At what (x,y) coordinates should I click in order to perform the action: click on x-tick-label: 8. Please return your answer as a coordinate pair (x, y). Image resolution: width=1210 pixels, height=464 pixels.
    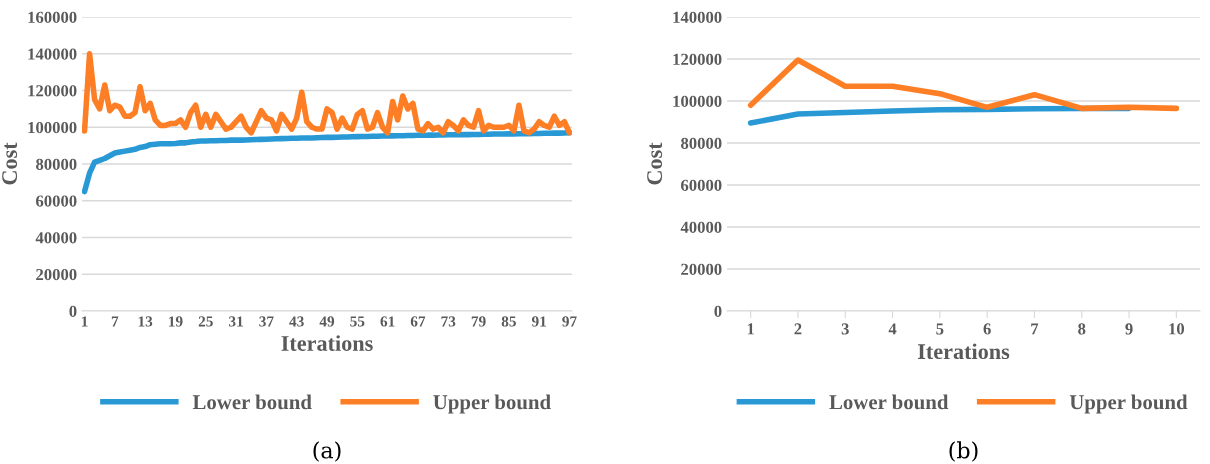
    Looking at the image, I should click on (1082, 329).